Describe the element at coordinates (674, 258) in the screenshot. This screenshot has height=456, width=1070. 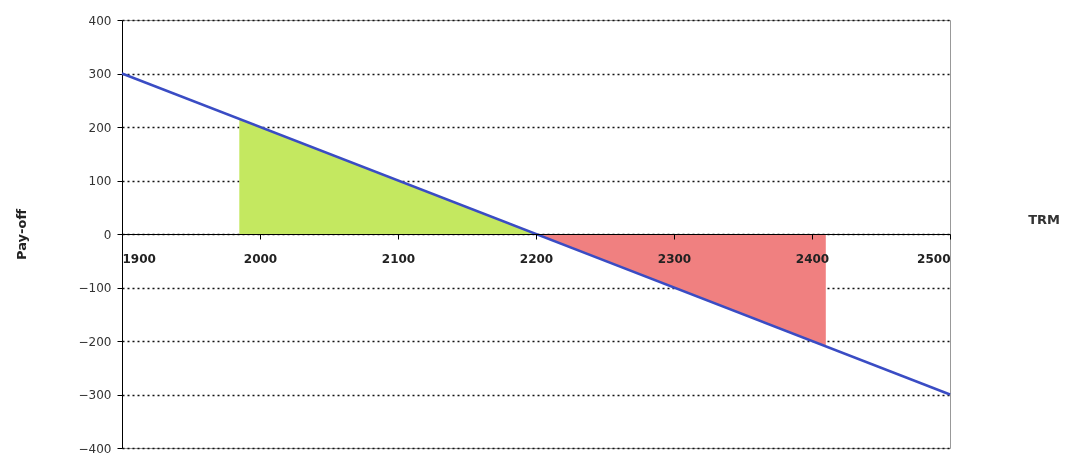
I see `x-tick-label: 2300` at that location.